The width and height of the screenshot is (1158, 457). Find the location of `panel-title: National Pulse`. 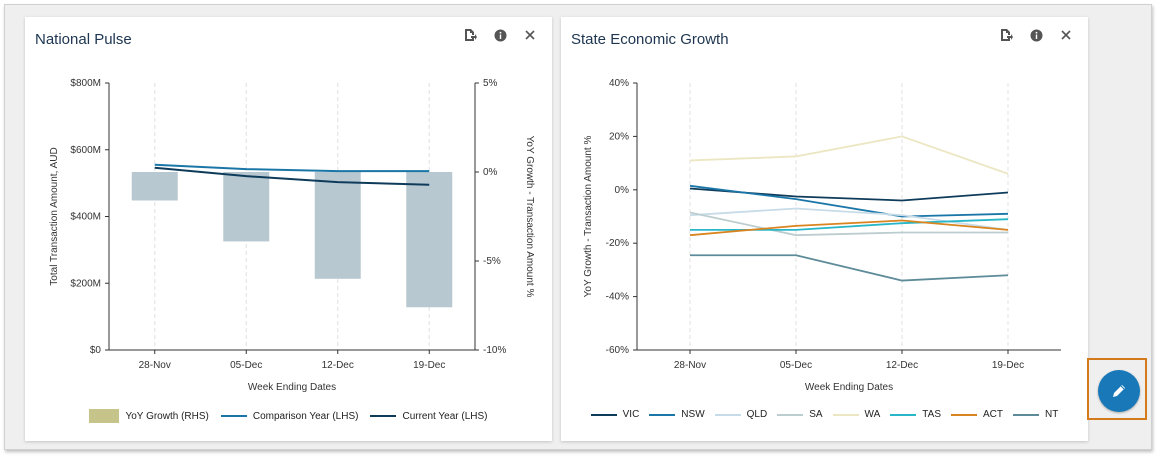

panel-title: National Pulse is located at coordinates (83, 39).